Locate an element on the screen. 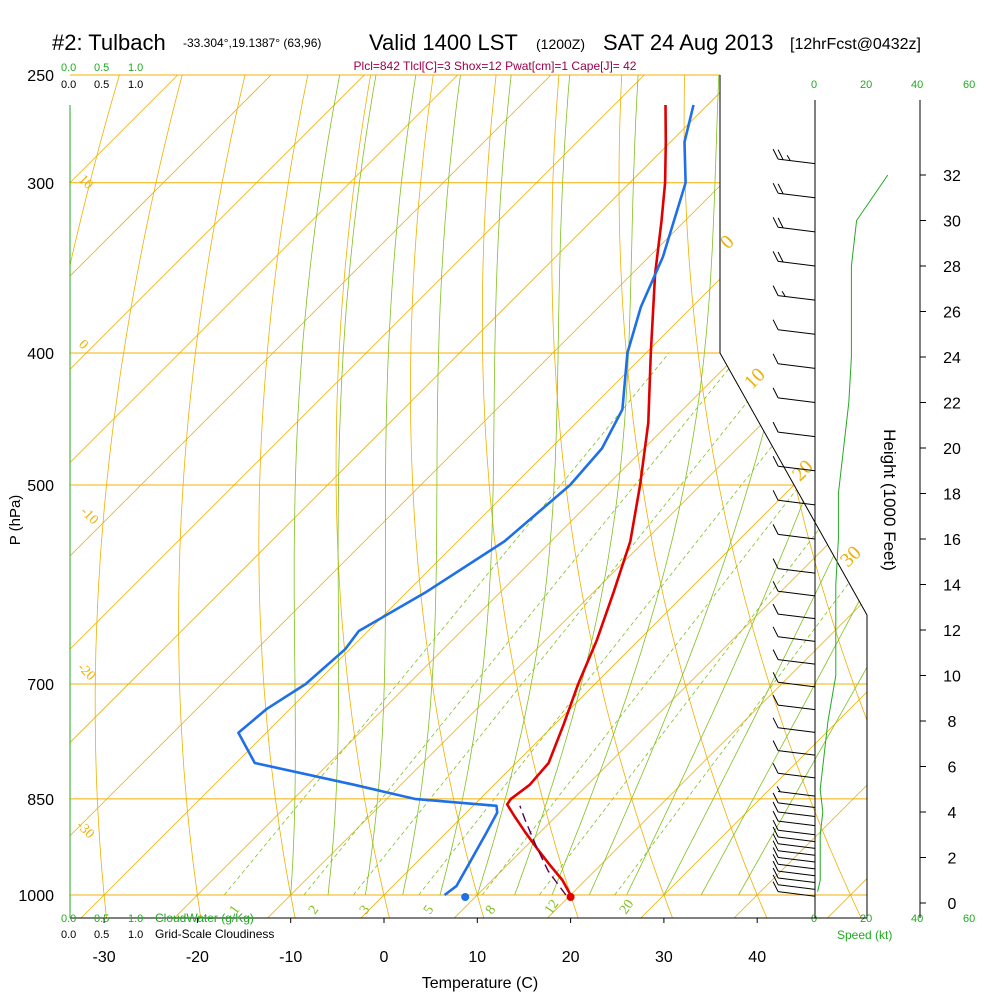 The image size is (1000, 1000). height-tick-label: 0 is located at coordinates (952, 904).